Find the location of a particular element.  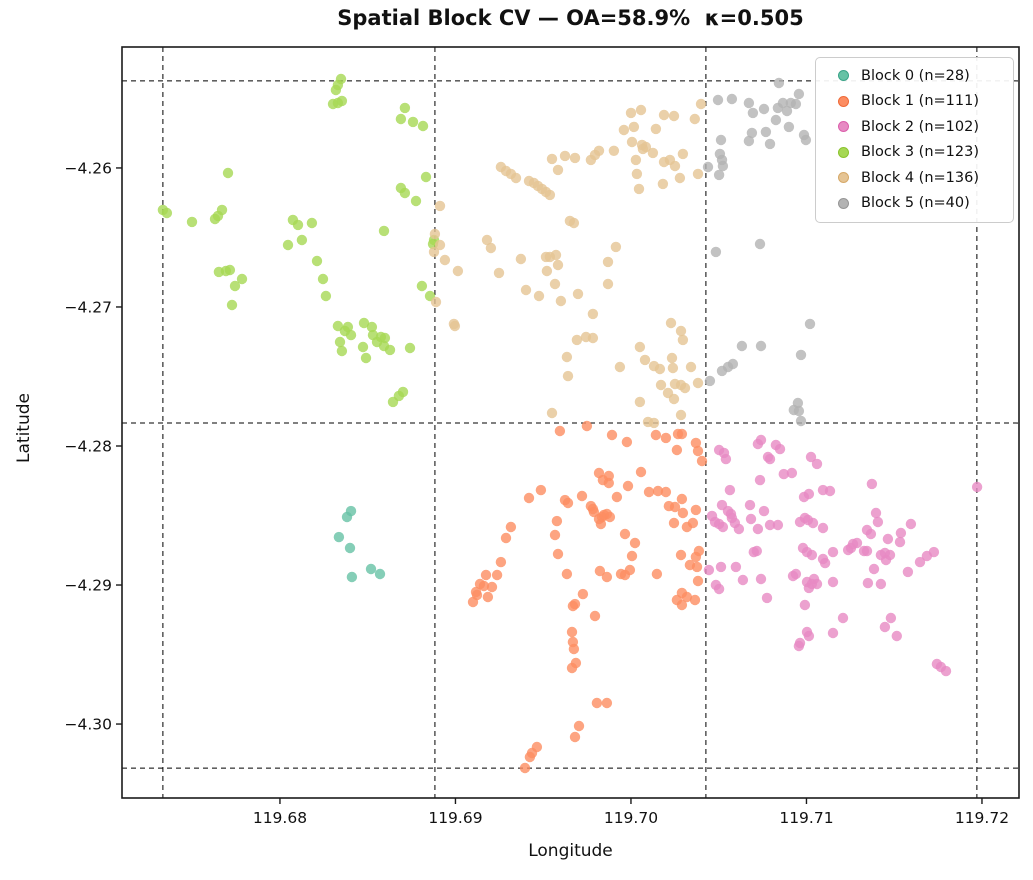

legend-entry-block-0: Block 0 (n=28) is located at coordinates (915, 76).